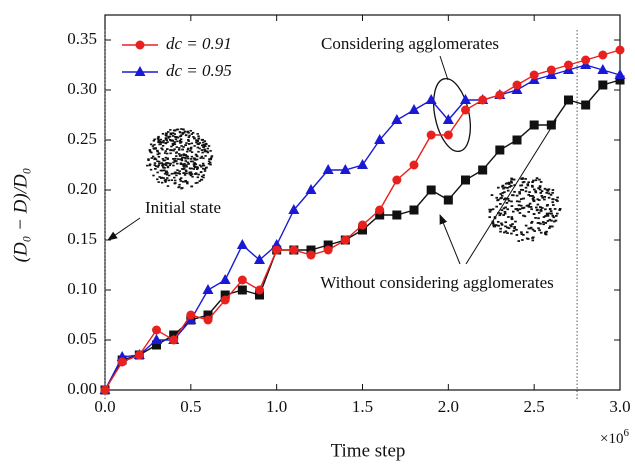  What do you see at coordinates (534, 406) in the screenshot?
I see `x-tick-label: 2.5` at bounding box center [534, 406].